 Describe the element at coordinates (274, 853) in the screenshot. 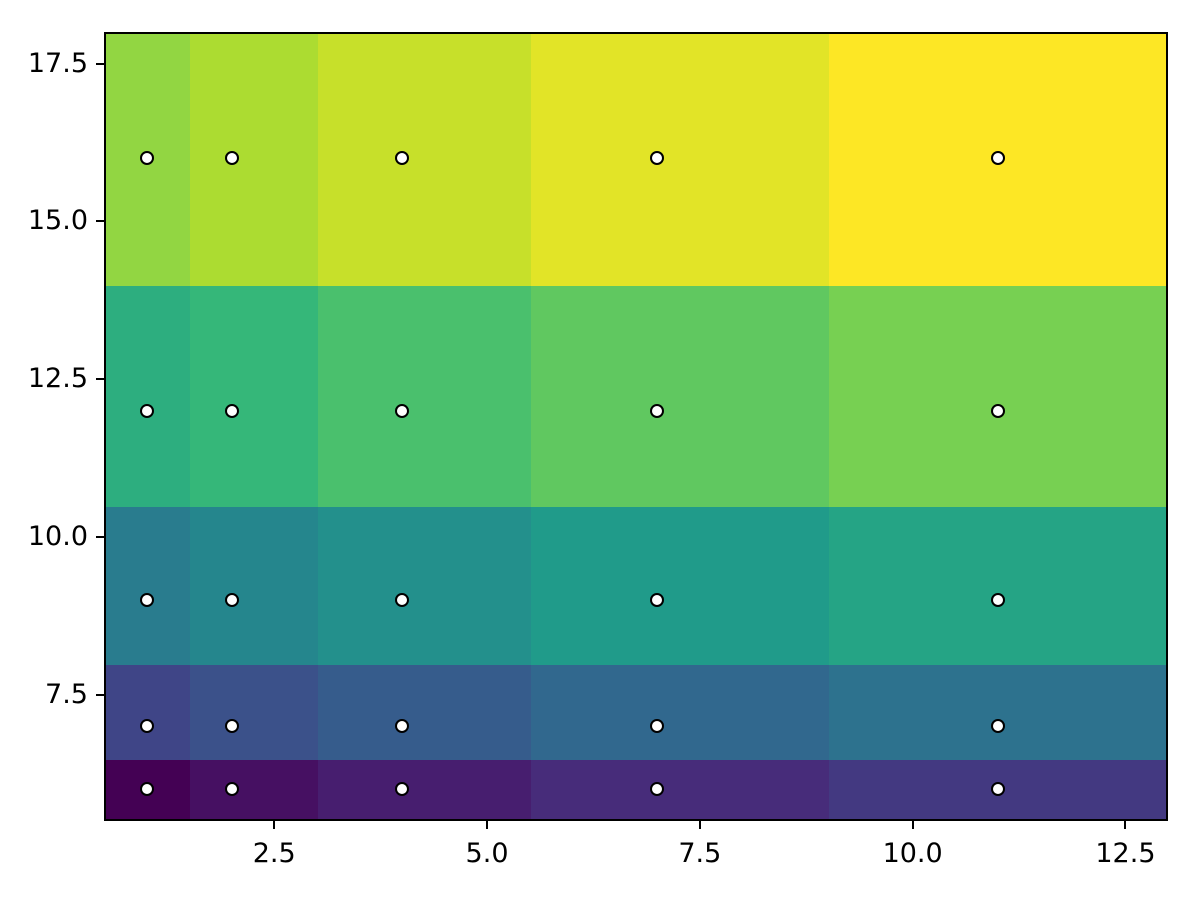

I see `x-tick-label: 2.5` at that location.